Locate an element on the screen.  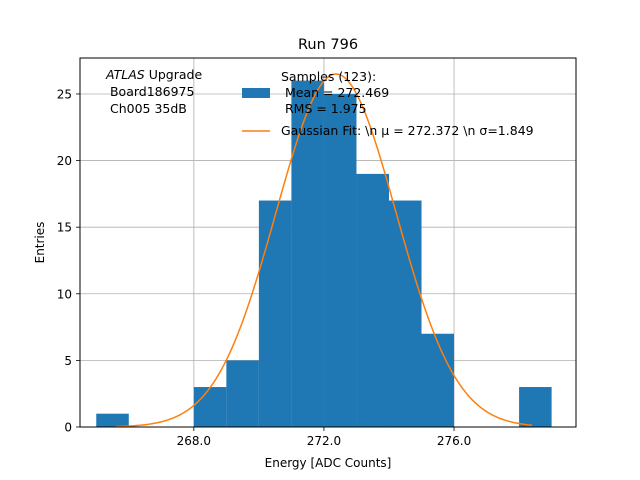
legend-histogram-line-3: RMS = 1.975 is located at coordinates (324, 108).